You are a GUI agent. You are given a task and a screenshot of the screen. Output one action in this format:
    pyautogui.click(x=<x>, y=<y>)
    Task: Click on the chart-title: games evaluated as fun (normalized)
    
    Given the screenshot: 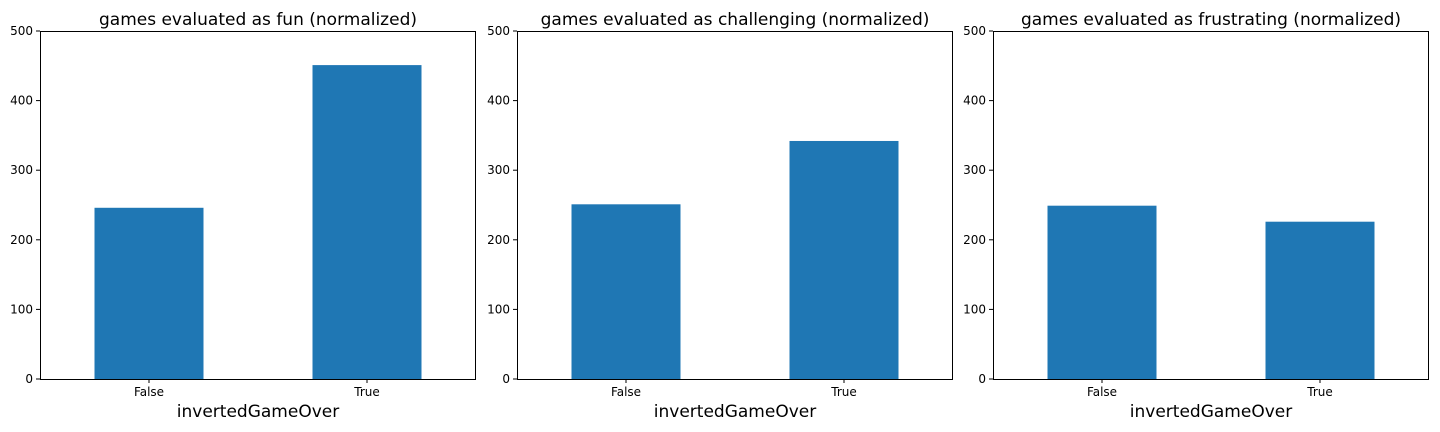 What is the action you would take?
    pyautogui.click(x=258, y=20)
    